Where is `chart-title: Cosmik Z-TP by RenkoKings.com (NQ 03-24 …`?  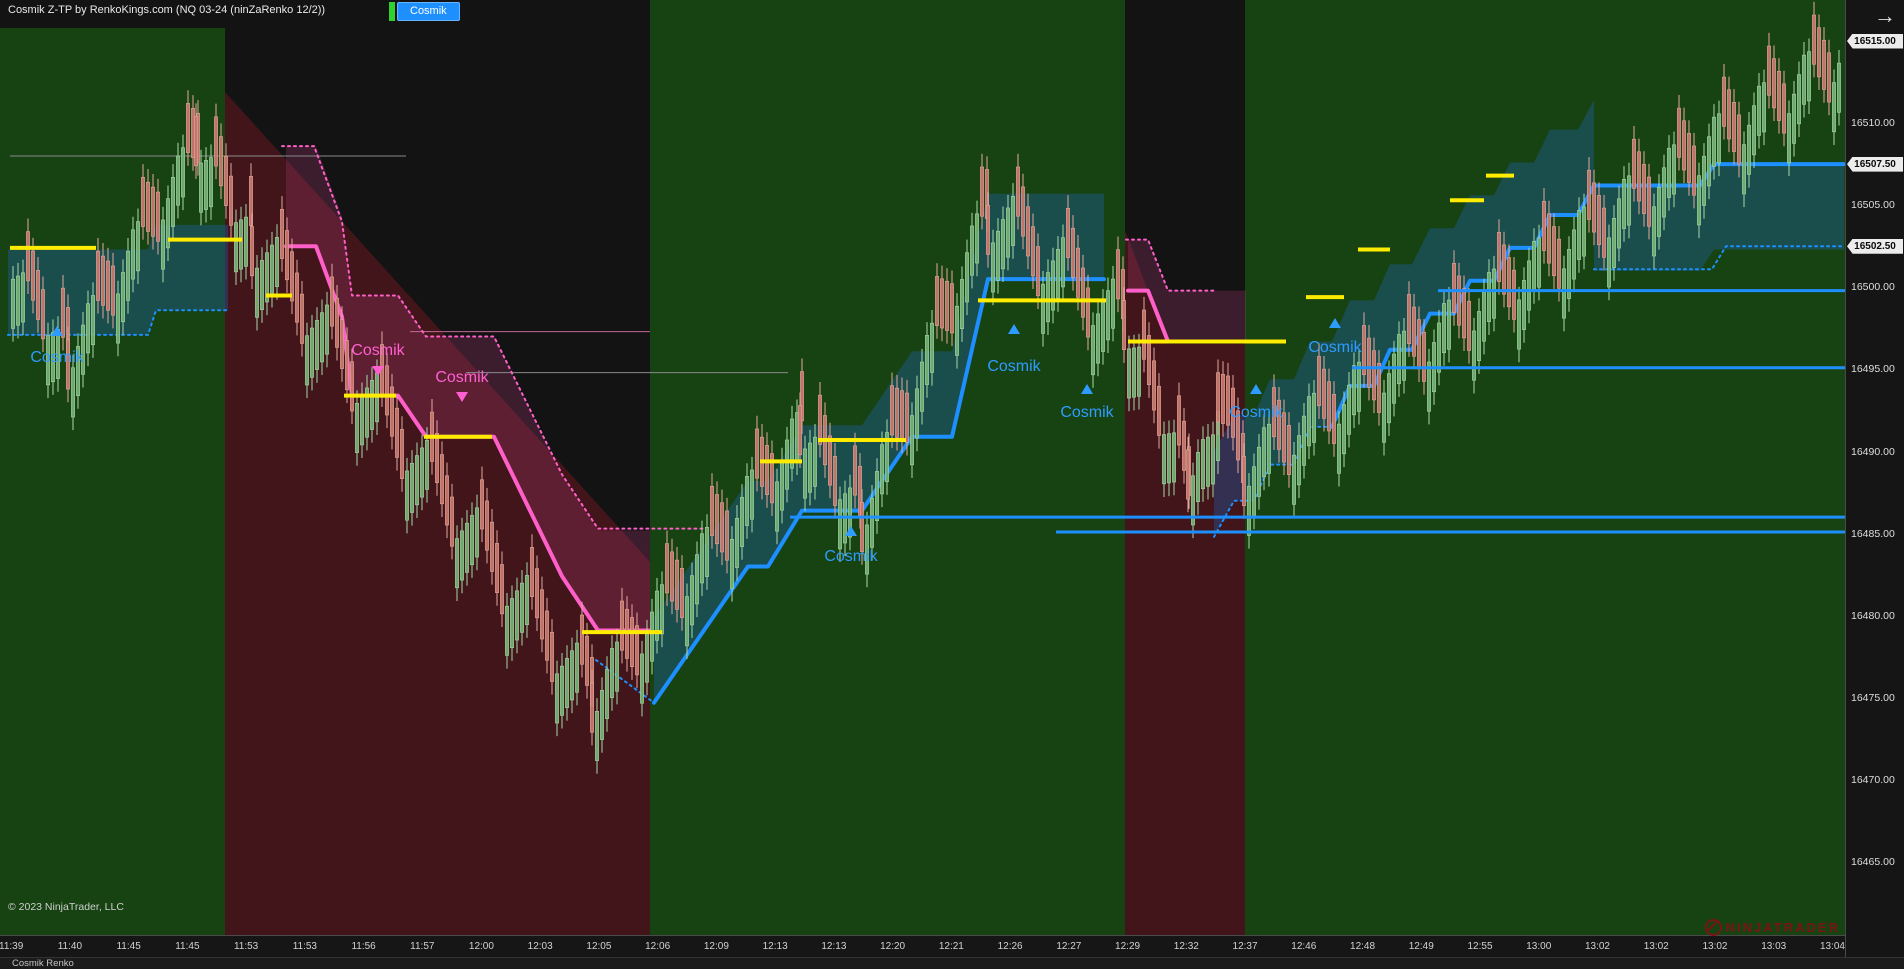
chart-title: Cosmik Z-TP by RenkoKings.com (NQ 03-24 … is located at coordinates (167, 10).